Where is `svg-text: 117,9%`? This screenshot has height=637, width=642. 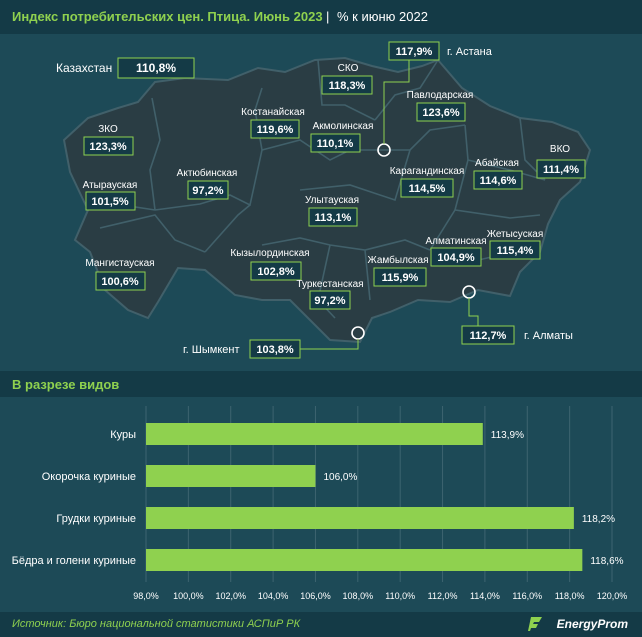
svg-text: 117,9% is located at coordinates (414, 52).